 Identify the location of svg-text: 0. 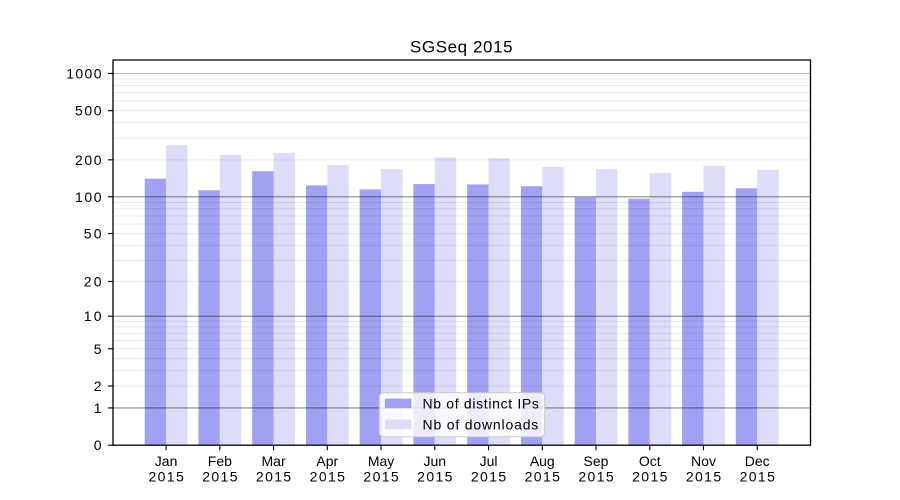
(98, 445).